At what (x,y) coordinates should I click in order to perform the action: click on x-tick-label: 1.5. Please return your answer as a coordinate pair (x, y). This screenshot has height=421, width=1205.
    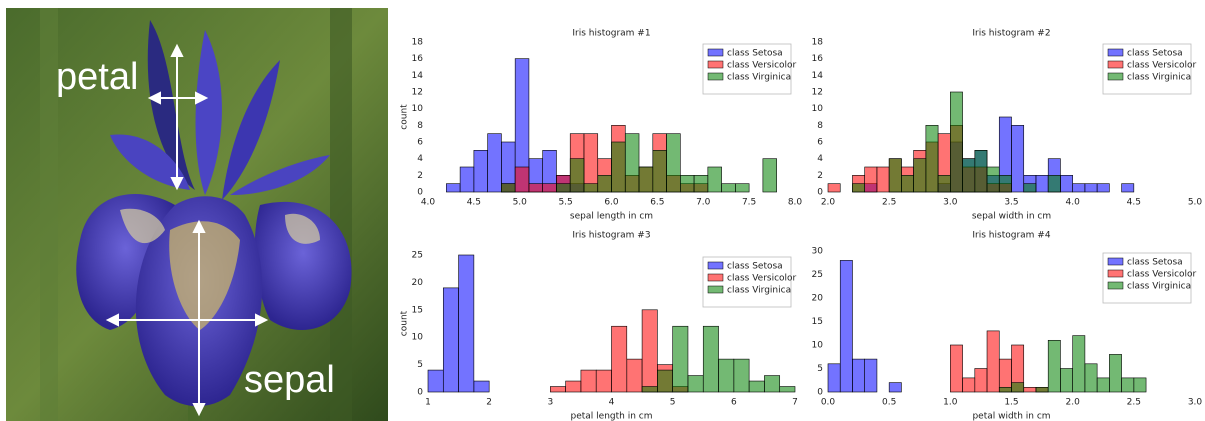
    Looking at the image, I should click on (1011, 403).